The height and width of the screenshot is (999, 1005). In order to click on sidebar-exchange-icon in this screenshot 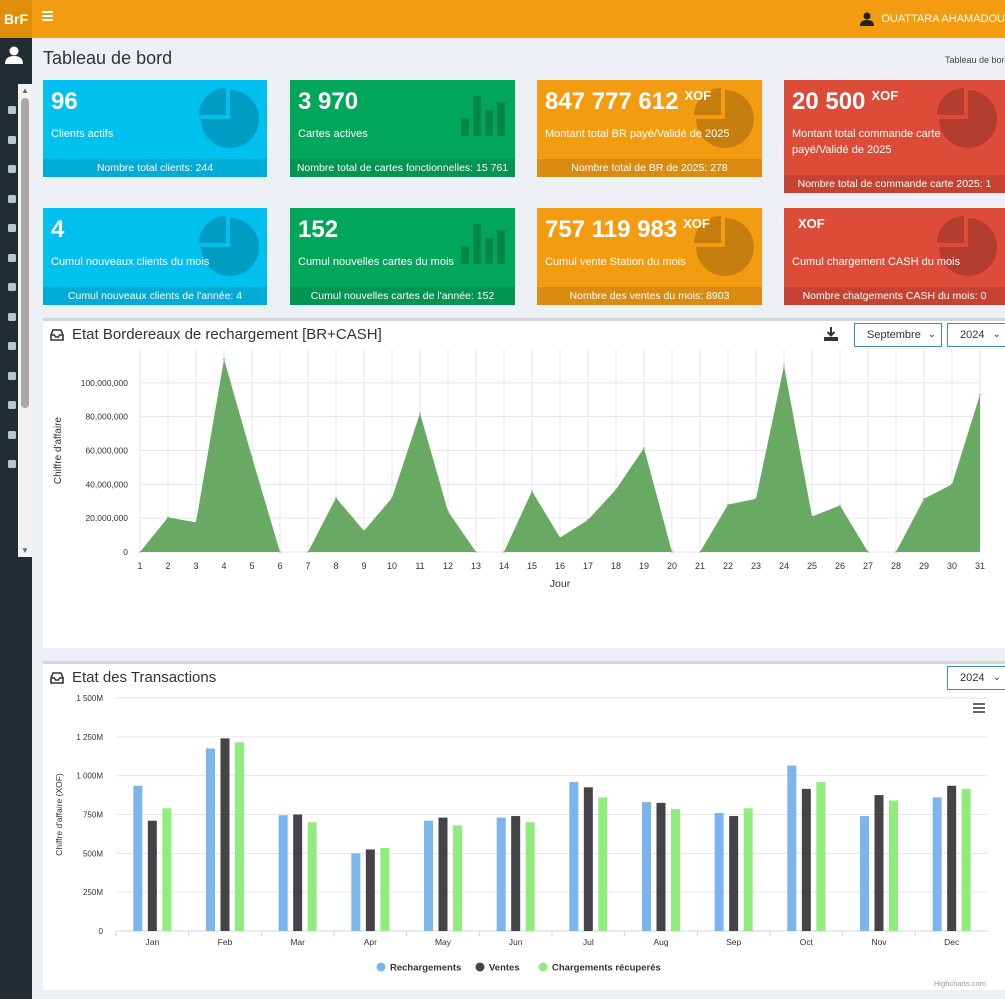, I will do `click(13, 344)`.